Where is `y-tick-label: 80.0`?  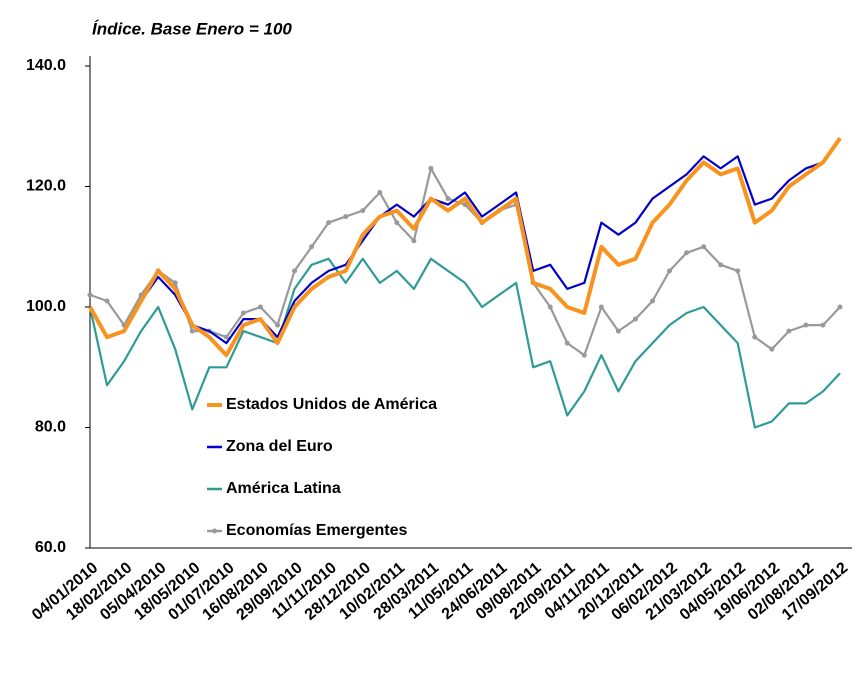
y-tick-label: 80.0 is located at coordinates (50, 427).